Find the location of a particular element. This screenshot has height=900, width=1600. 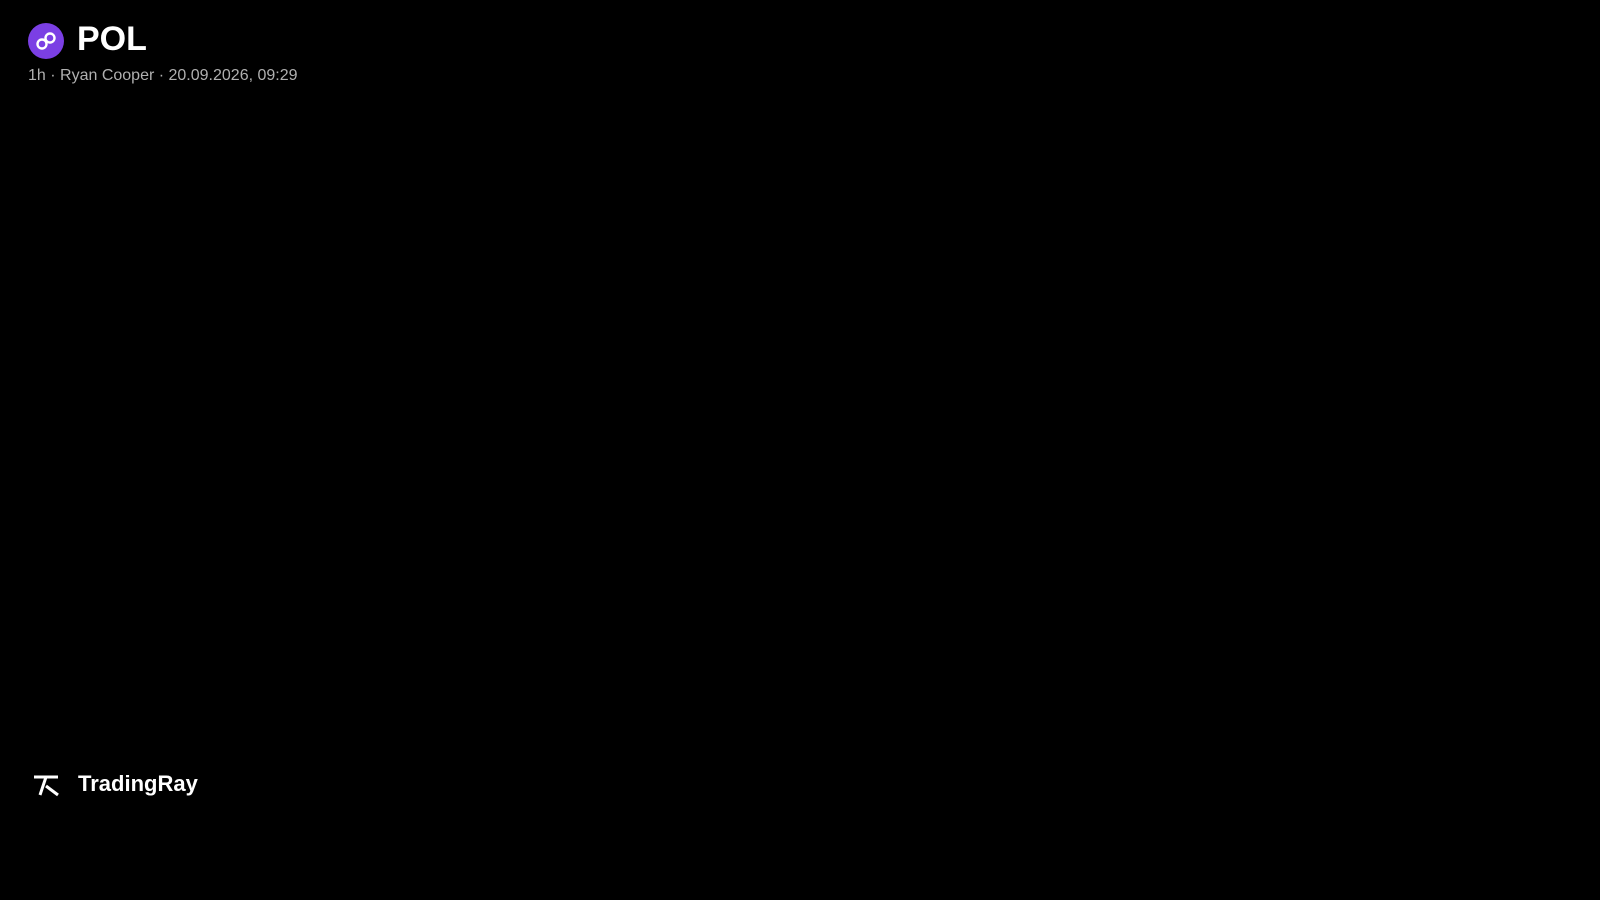

watermark: TradingRay is located at coordinates (138, 783).